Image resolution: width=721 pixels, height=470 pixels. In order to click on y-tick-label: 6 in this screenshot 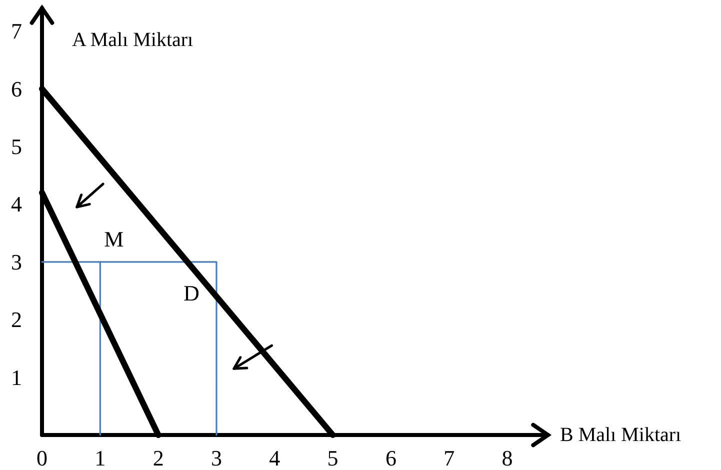, I will do `click(16, 89)`.